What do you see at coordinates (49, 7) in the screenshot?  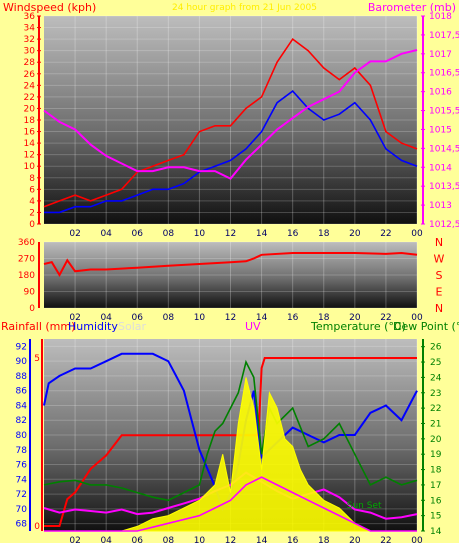 I see `wind-title: Windspeed (kph)` at bounding box center [49, 7].